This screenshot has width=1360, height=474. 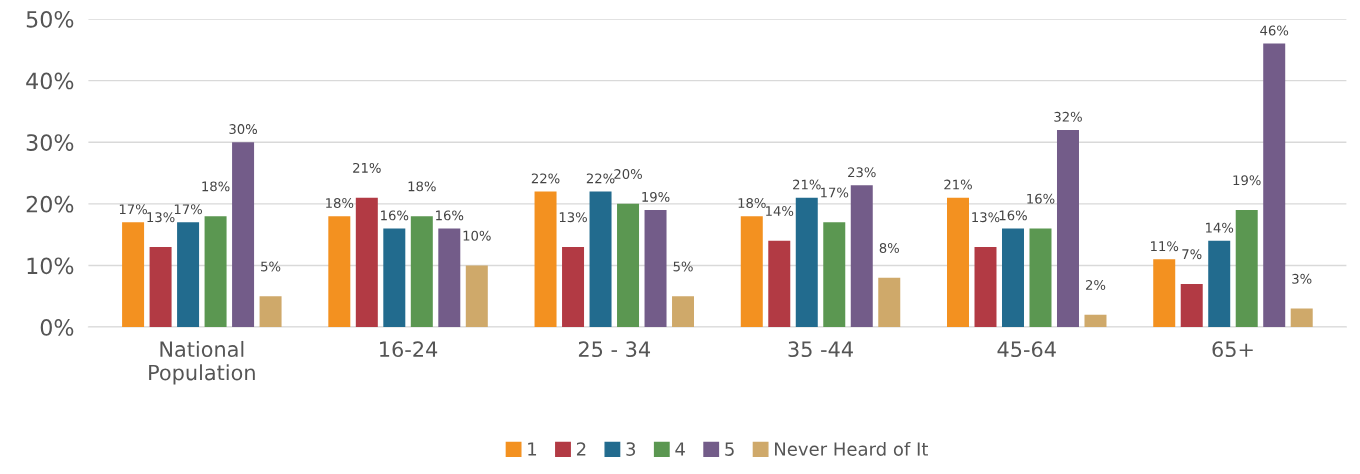 I want to click on data-label: 30%, so click(x=243, y=129).